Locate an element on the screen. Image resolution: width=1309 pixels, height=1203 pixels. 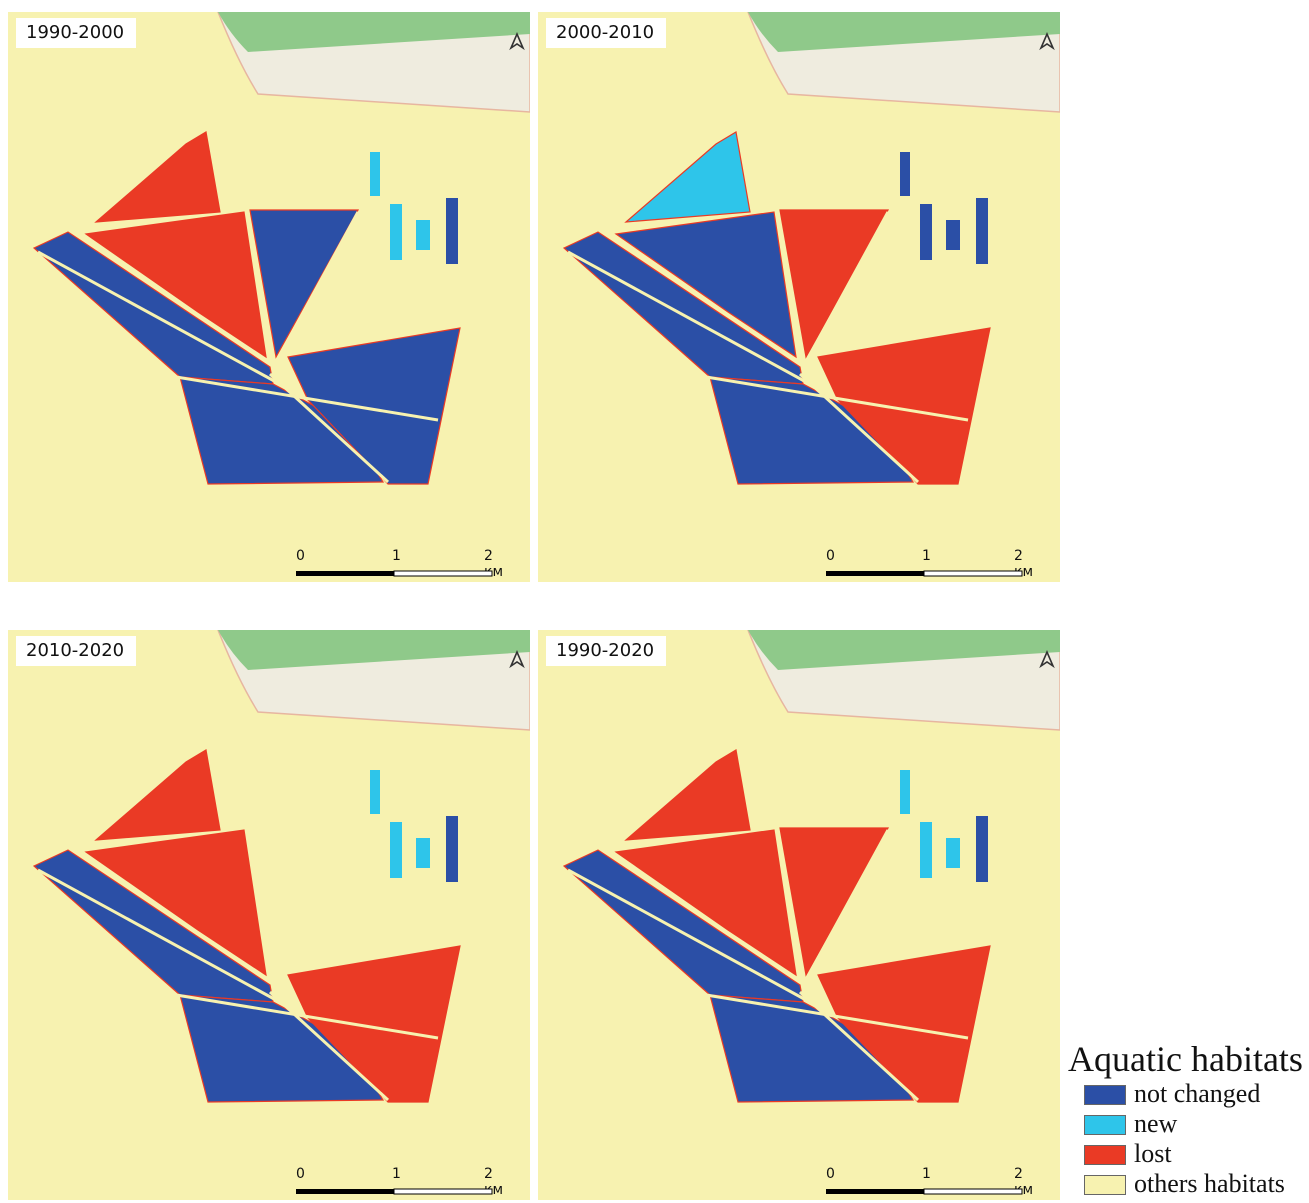
legend-label: others habitats is located at coordinates (1209, 1183).